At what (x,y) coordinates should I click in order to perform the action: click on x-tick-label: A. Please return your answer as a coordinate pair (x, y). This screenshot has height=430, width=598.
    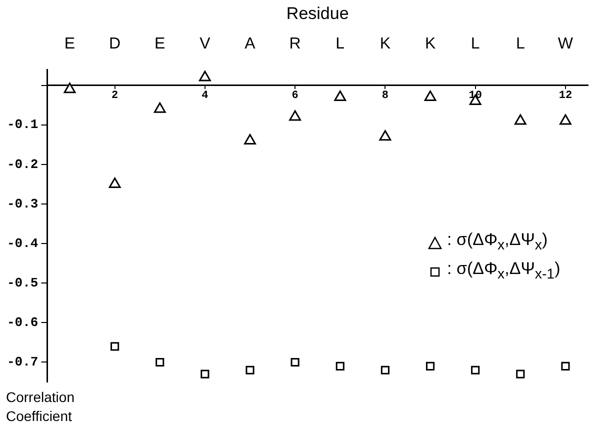
    Looking at the image, I should click on (250, 43).